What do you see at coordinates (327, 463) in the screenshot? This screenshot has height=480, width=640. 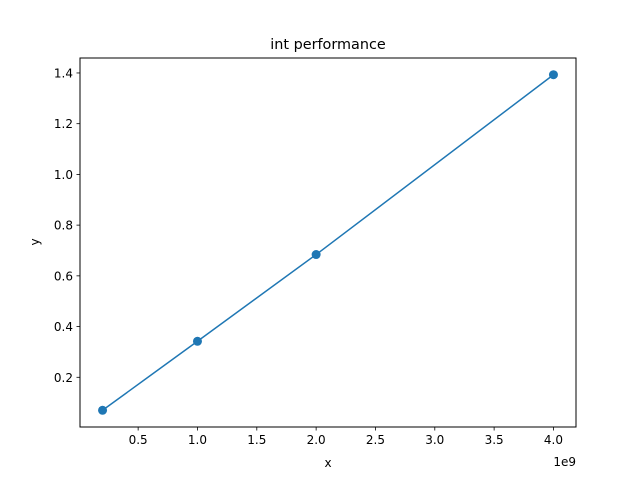 I see `x-axis-label: x` at bounding box center [327, 463].